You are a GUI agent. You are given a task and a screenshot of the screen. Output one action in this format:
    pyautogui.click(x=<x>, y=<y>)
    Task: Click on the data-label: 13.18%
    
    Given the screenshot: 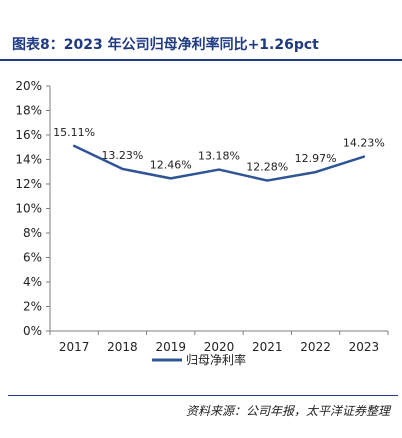 What is the action you would take?
    pyautogui.click(x=219, y=156)
    